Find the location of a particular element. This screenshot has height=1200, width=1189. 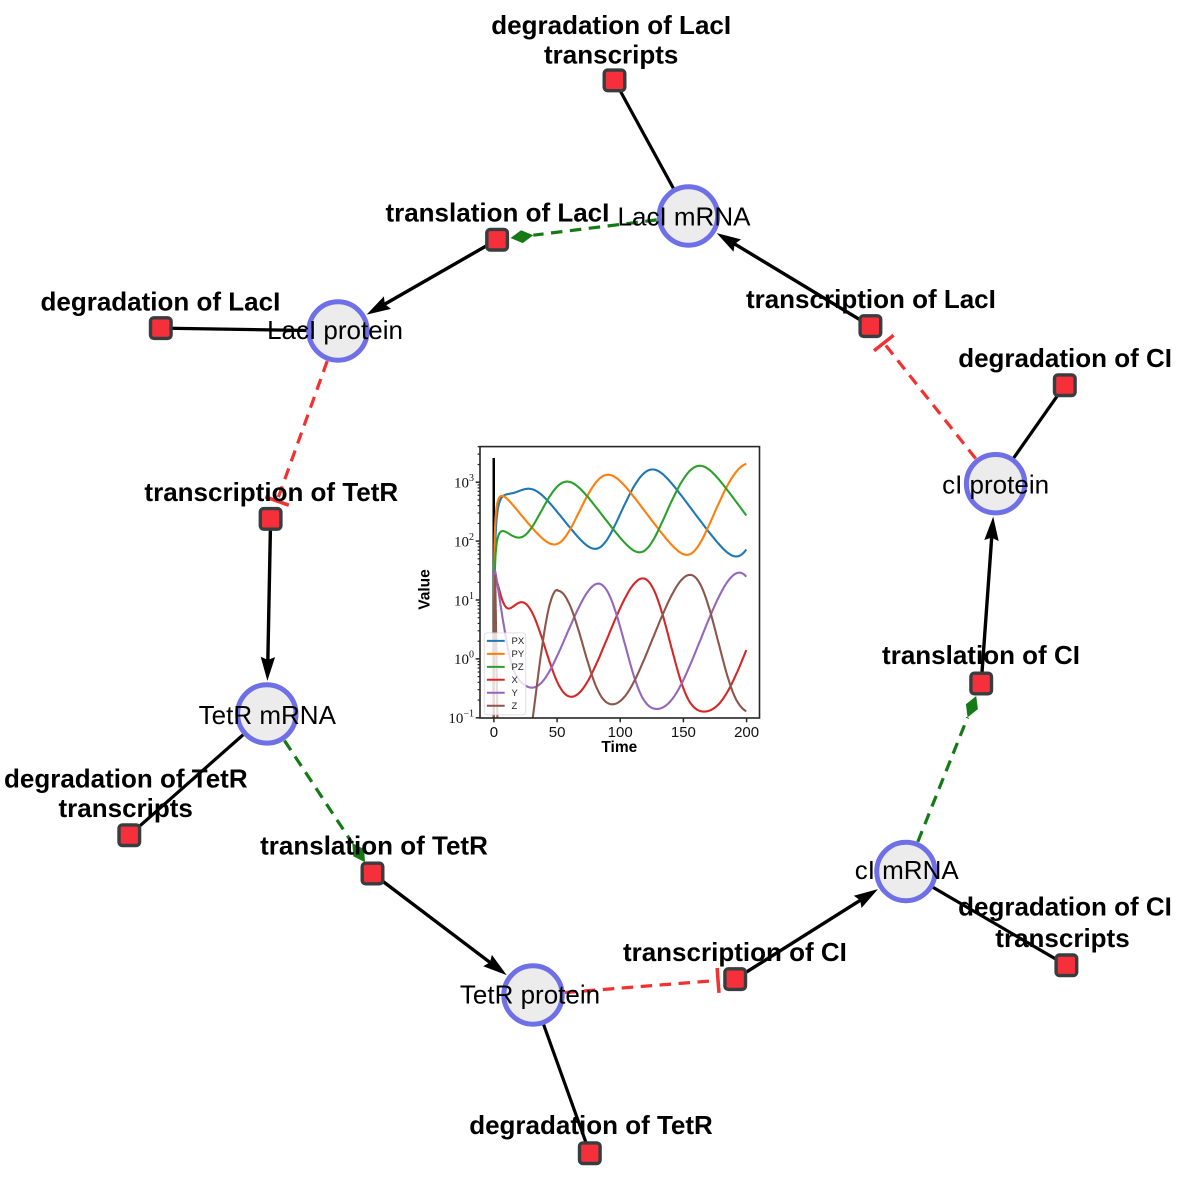

svg-text: cI mRNA is located at coordinates (907, 870).